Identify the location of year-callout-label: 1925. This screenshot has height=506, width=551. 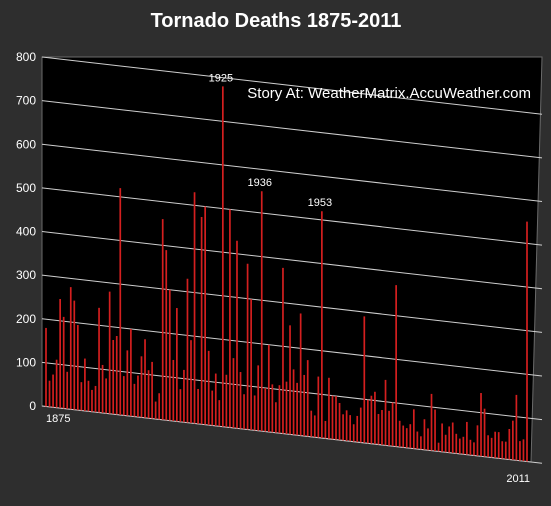
(221, 78).